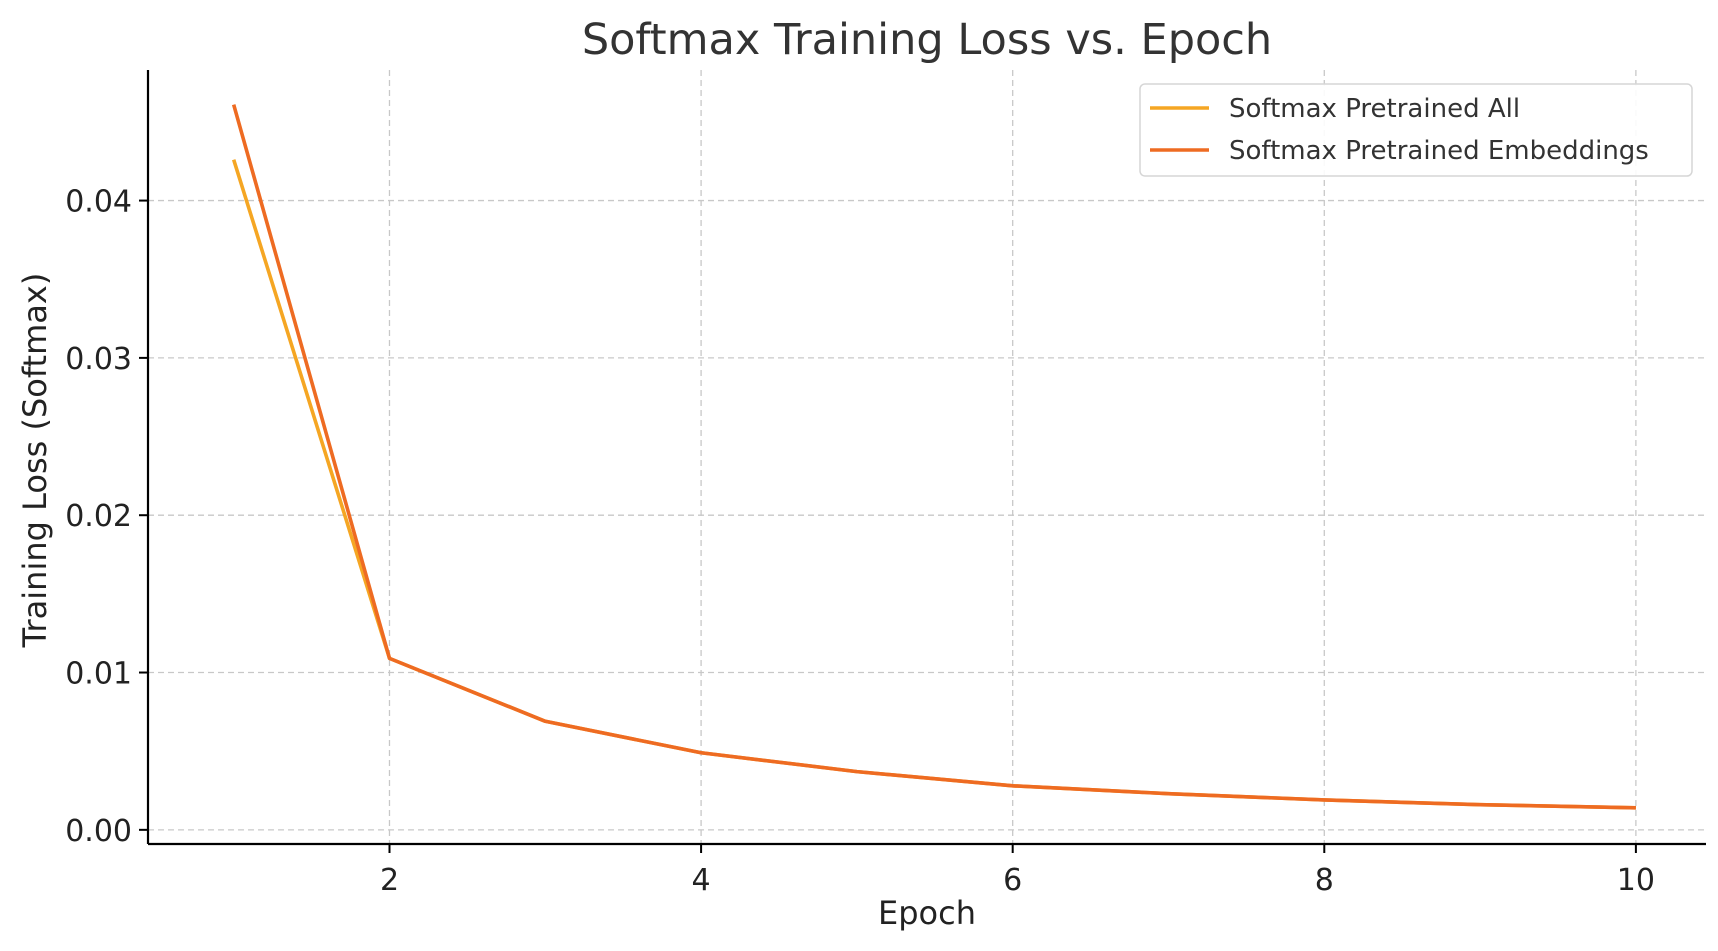 This screenshot has width=1718, height=951. What do you see at coordinates (35, 461) in the screenshot?
I see `y-axis-label: Training Loss (Softmax)` at bounding box center [35, 461].